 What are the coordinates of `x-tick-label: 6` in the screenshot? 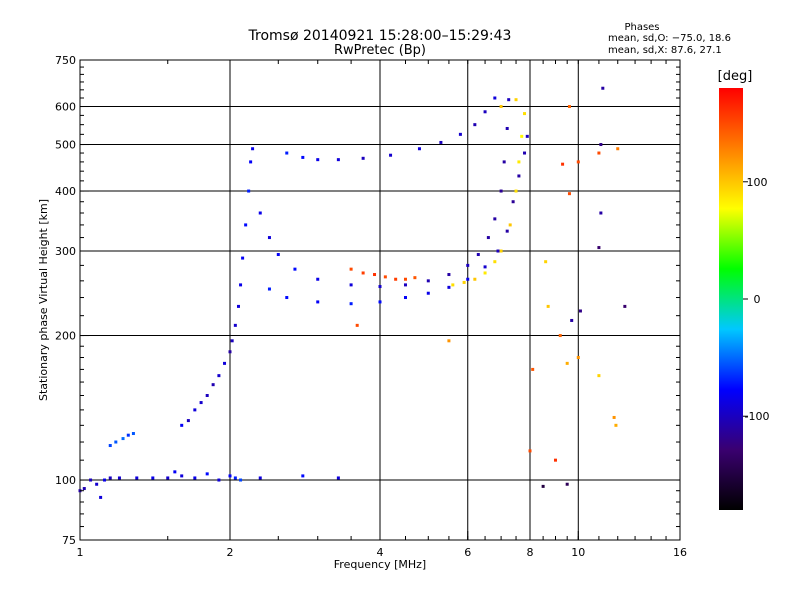 It's located at (467, 552).